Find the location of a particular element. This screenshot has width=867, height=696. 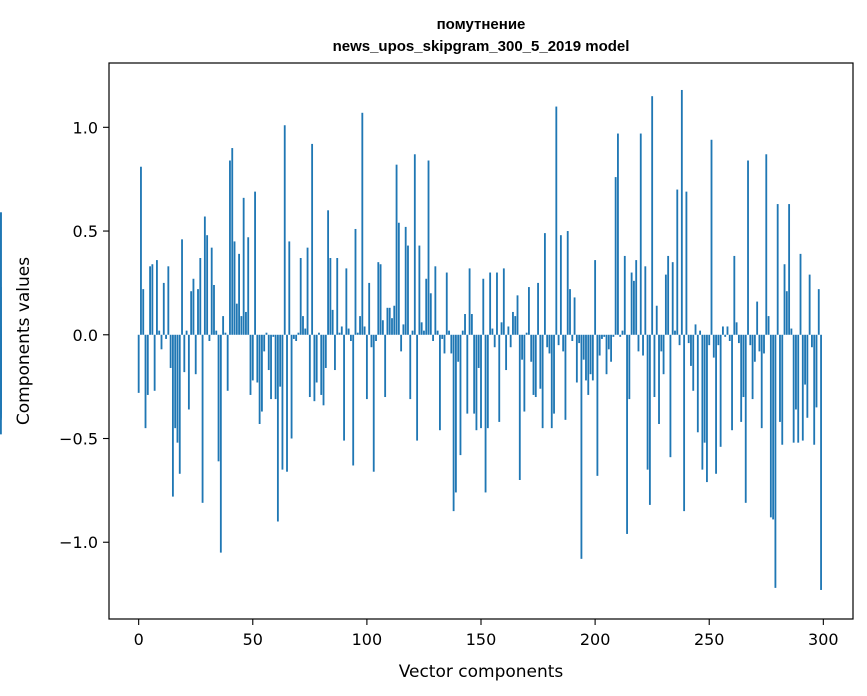

y-tick-label: −0.5 is located at coordinates (78, 439).